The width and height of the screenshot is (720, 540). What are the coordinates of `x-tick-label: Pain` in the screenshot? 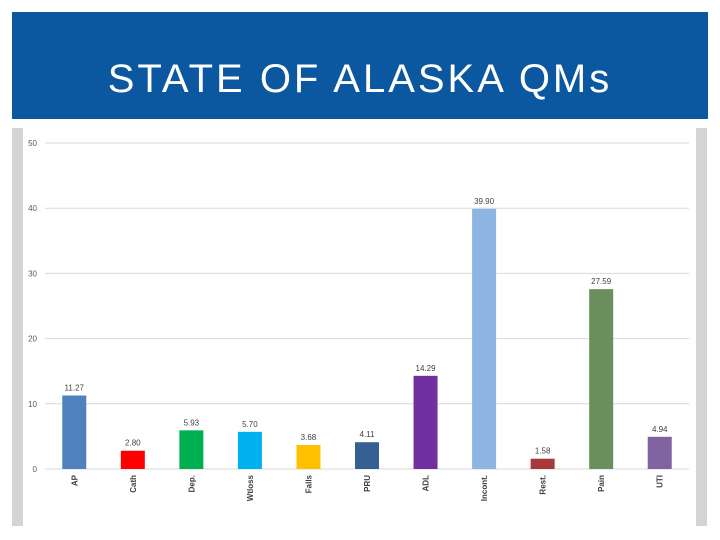 It's located at (601, 483).